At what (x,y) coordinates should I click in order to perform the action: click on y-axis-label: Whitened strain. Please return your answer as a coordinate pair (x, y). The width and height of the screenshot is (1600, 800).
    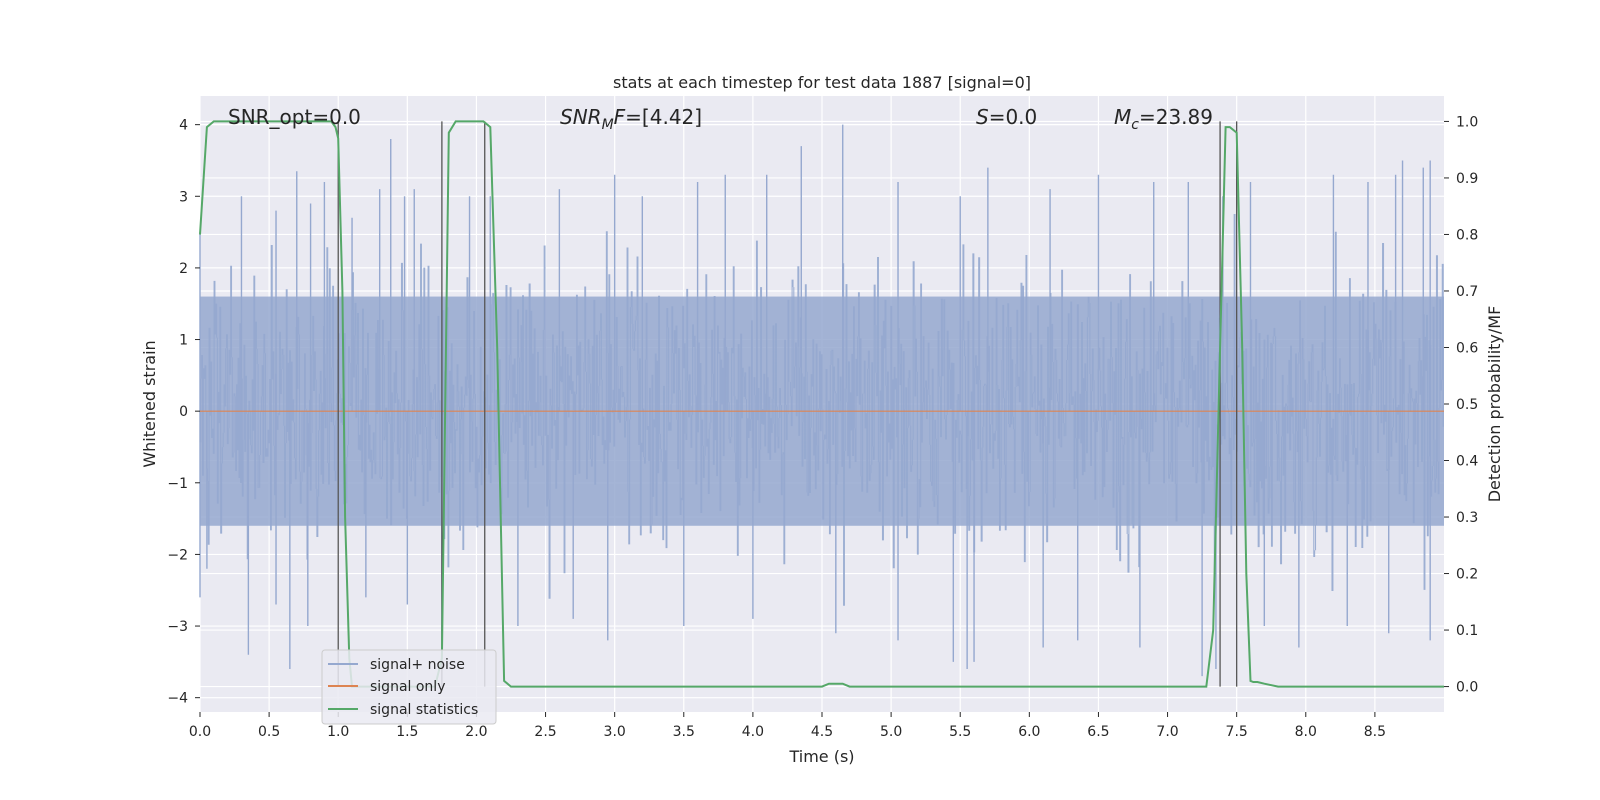
    Looking at the image, I should click on (149, 403).